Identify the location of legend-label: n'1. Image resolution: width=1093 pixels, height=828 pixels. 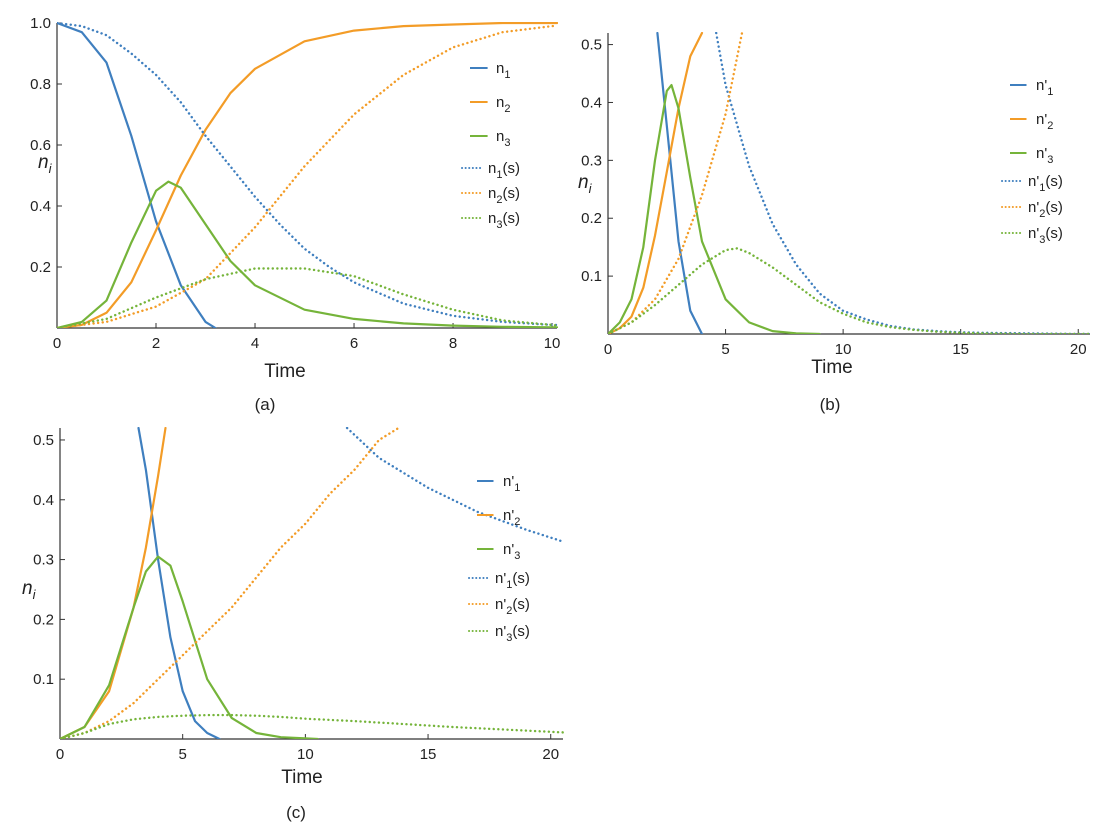
(1044, 87).